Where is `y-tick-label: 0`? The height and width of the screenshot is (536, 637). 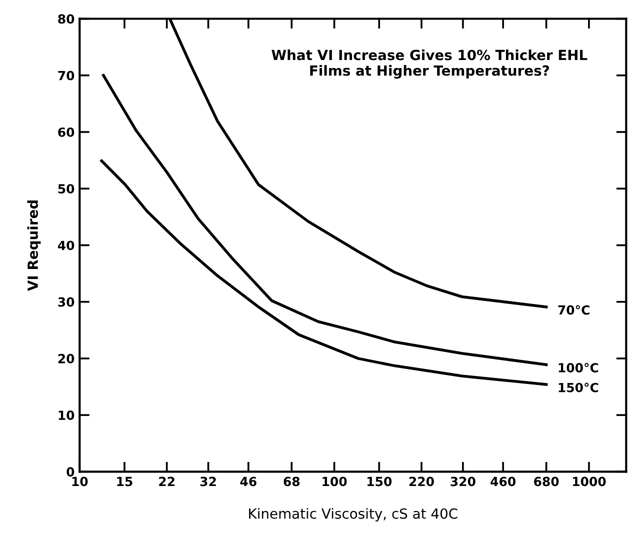 y-tick-label: 0 is located at coordinates (70, 472).